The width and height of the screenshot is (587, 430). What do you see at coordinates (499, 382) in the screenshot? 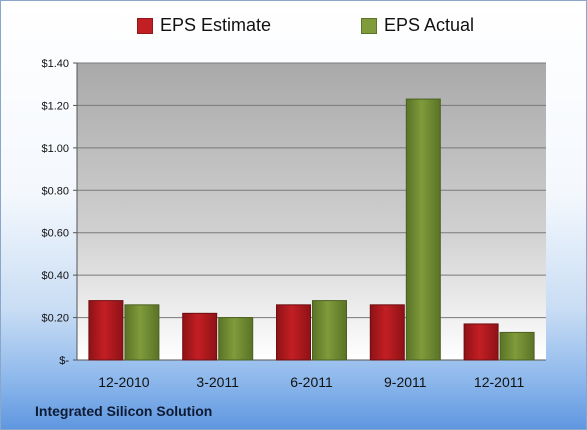
I see `x-tick-label: 12-2011` at bounding box center [499, 382].